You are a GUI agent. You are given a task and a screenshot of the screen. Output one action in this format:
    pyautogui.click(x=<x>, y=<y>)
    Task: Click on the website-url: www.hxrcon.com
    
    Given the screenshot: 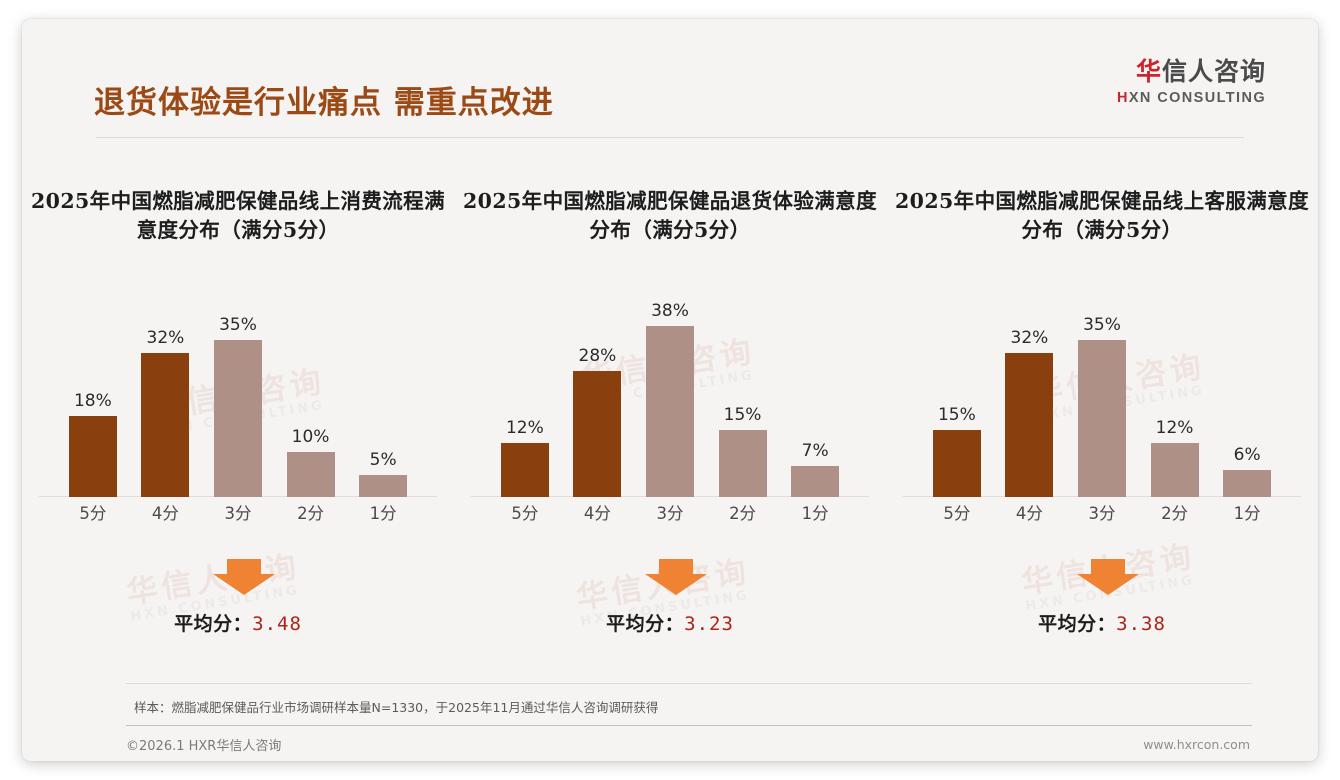 What is the action you would take?
    pyautogui.click(x=1196, y=744)
    